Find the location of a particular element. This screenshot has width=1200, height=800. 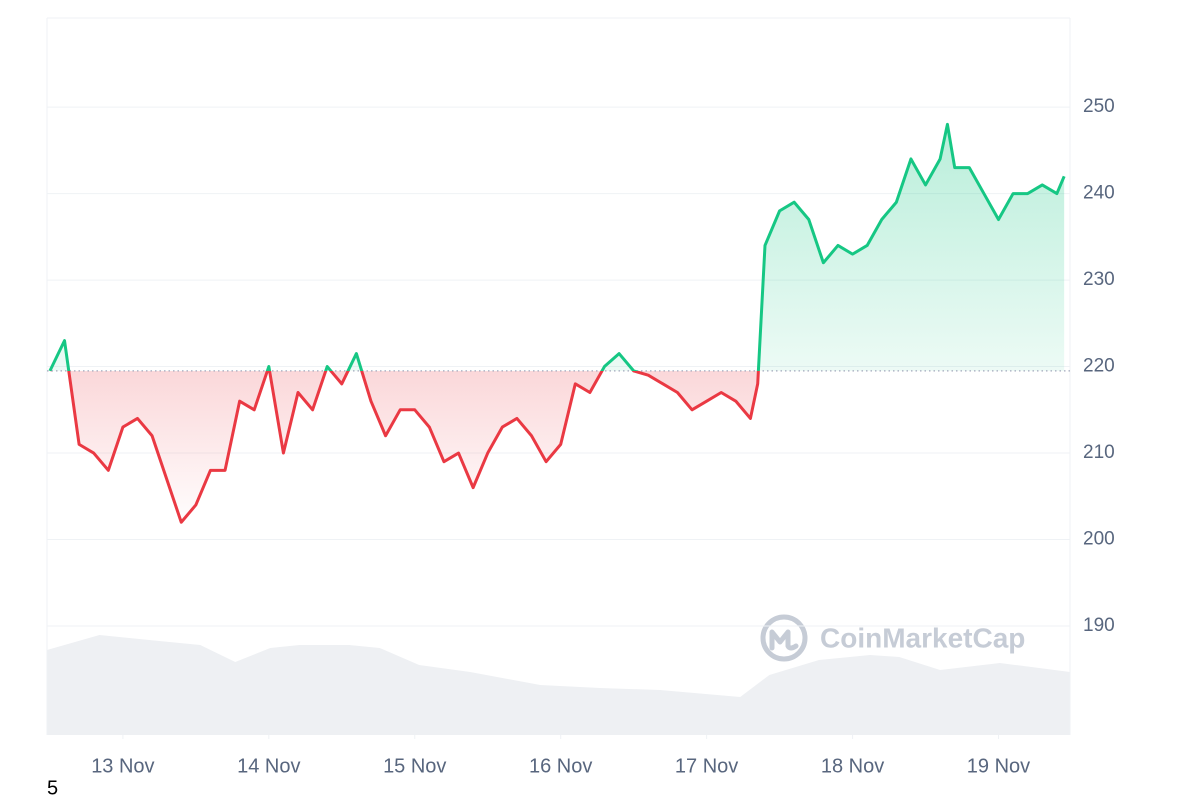

y-tick-label: 230 is located at coordinates (1099, 279).